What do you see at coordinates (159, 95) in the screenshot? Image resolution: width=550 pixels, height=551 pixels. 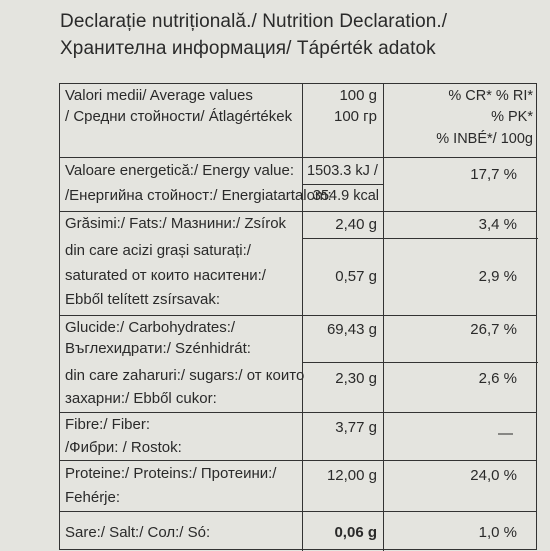 I see `header-label-line-1: Valori medii/ Average values` at bounding box center [159, 95].